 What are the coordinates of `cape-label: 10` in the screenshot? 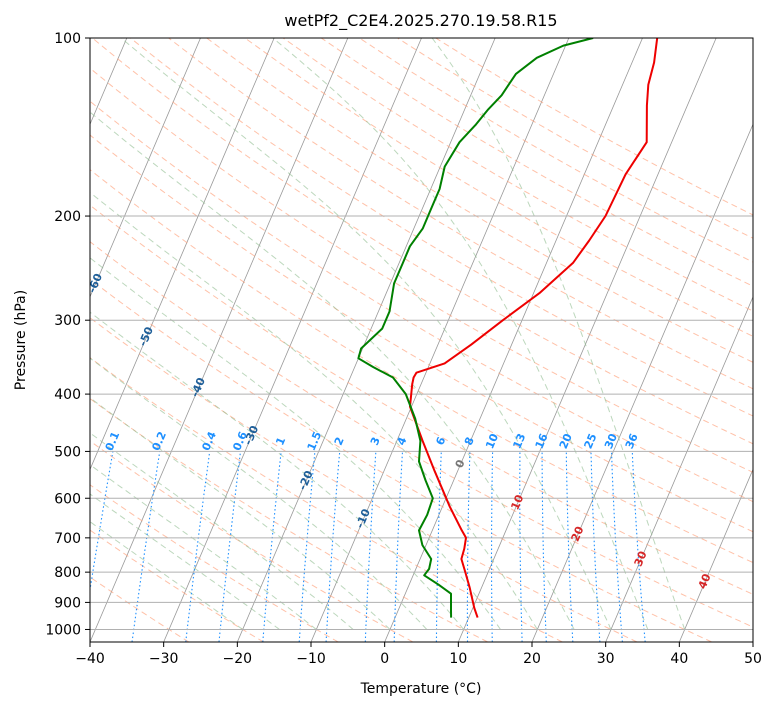 It's located at (517, 501).